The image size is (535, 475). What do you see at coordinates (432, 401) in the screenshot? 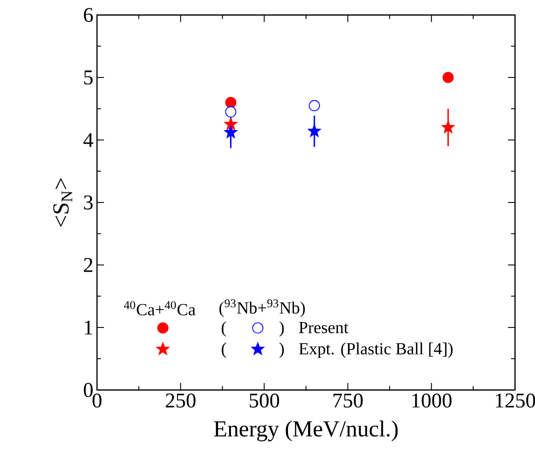
I see `x-tick-label: 1000` at bounding box center [432, 401].